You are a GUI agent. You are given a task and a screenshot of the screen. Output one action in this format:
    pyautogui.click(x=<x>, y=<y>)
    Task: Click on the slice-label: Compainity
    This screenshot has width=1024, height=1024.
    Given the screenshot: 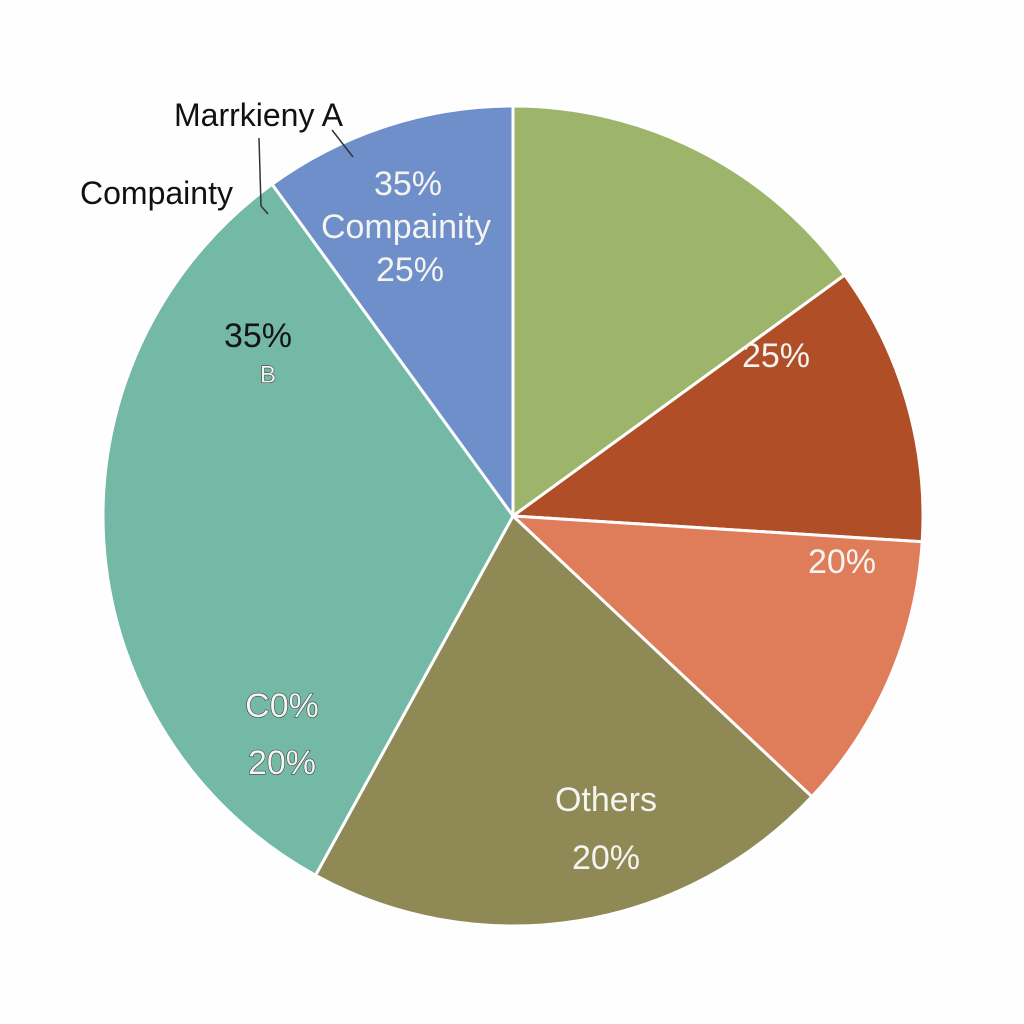 What is the action you would take?
    pyautogui.click(x=406, y=227)
    